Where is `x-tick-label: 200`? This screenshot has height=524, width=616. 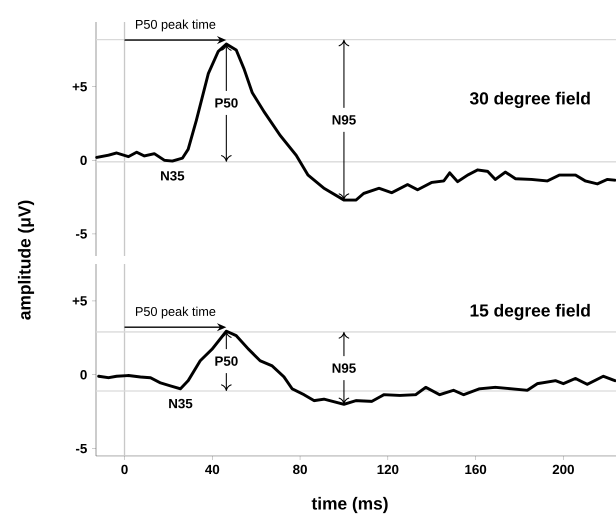
x-tick-label: 200 is located at coordinates (563, 469).